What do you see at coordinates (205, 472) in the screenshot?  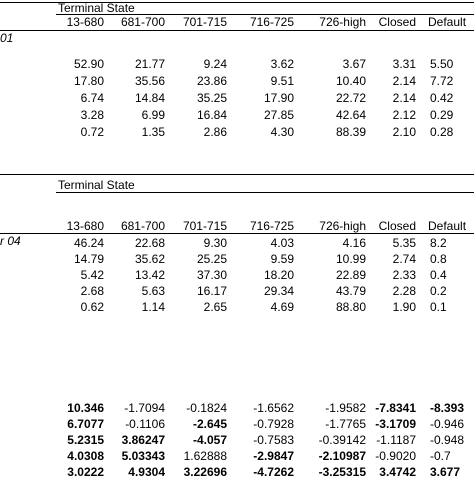 I see `table-cell: 3.22696` at bounding box center [205, 472].